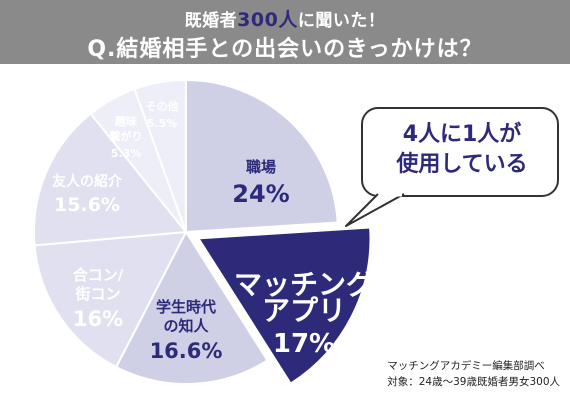 The image size is (570, 403). What do you see at coordinates (87, 205) in the screenshot?
I see `slice-value-4: 15.6%` at bounding box center [87, 205].